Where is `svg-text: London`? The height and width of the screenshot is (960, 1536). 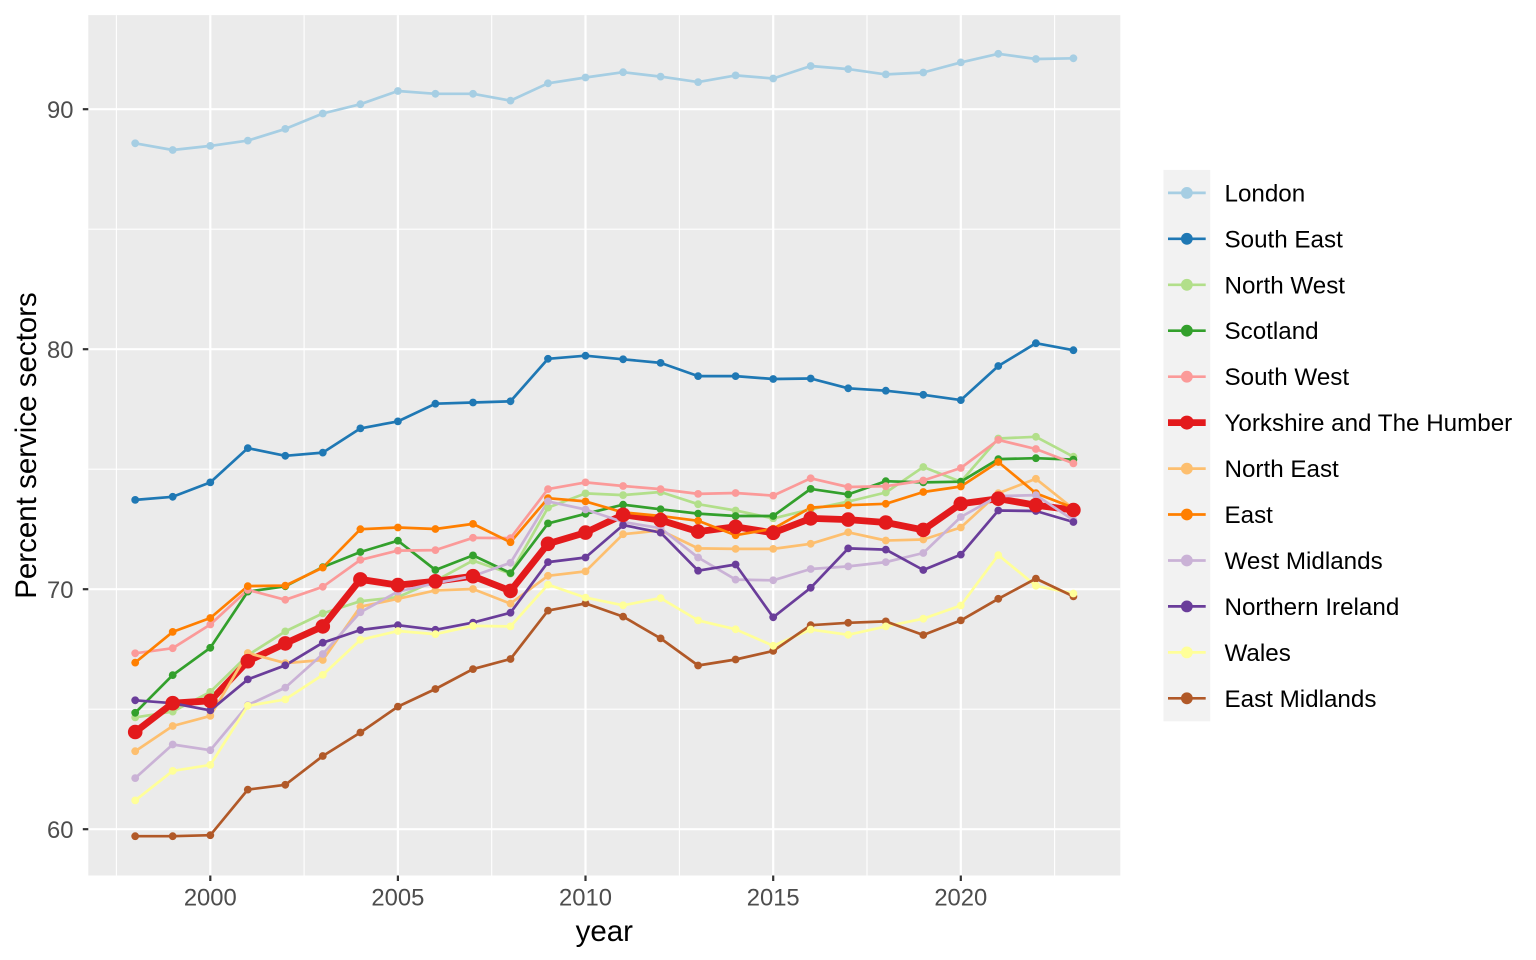
svg-text: London is located at coordinates (1265, 193).